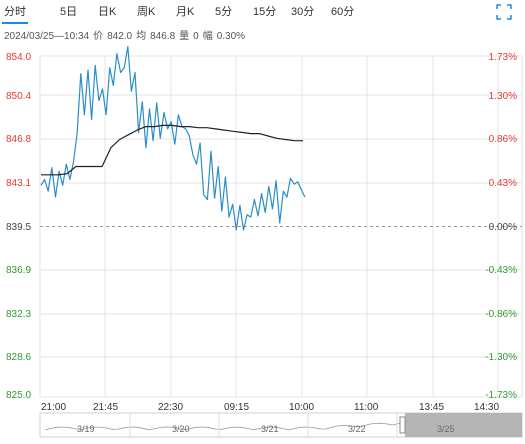 This screenshot has height=444, width=525. I want to click on tab-weekly-k: 周K, so click(146, 12).